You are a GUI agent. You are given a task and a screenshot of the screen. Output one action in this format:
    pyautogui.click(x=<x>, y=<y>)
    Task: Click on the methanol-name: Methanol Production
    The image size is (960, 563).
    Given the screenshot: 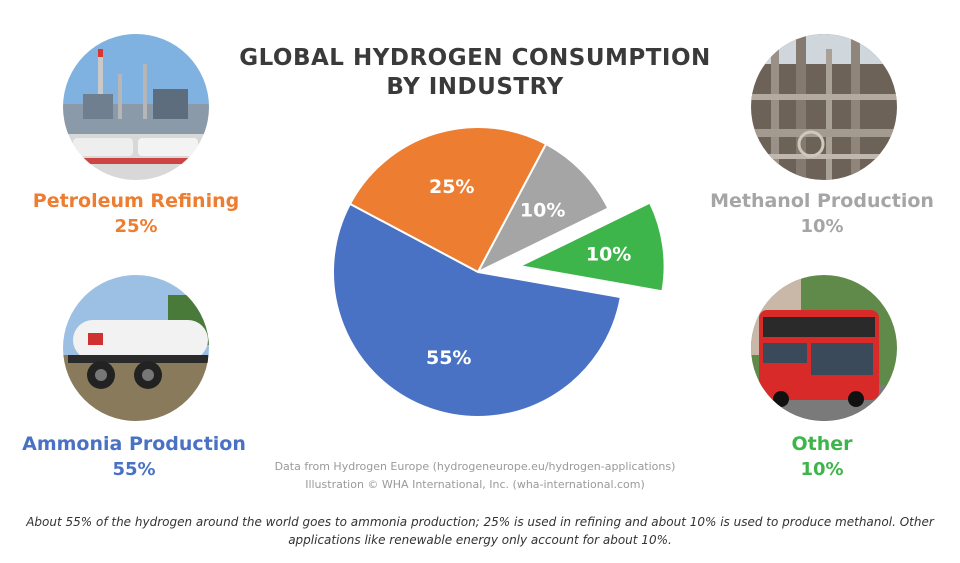 What is the action you would take?
    pyautogui.click(x=822, y=201)
    